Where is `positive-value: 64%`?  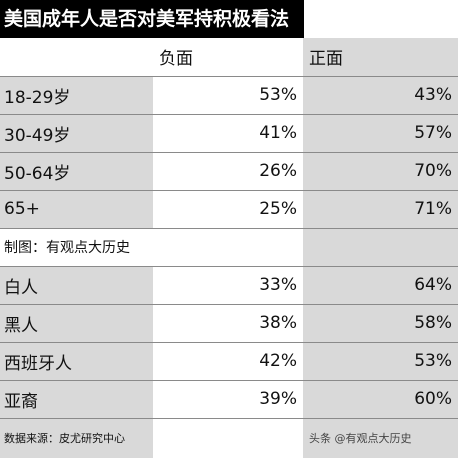
positive-value: 64% is located at coordinates (380, 285).